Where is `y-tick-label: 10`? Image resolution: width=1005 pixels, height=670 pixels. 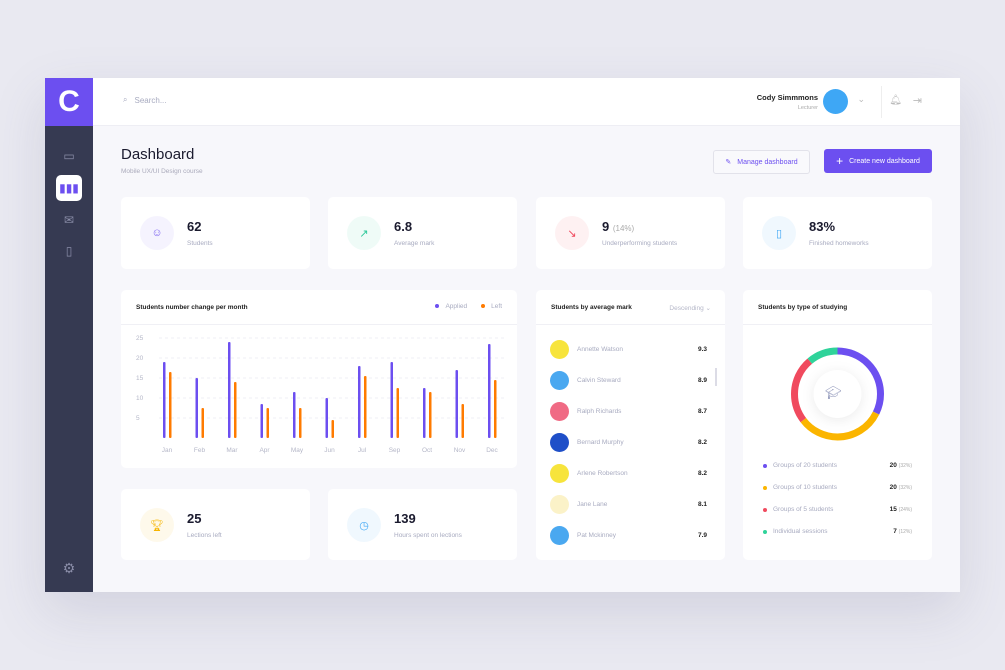 y-tick-label: 10 is located at coordinates (140, 398).